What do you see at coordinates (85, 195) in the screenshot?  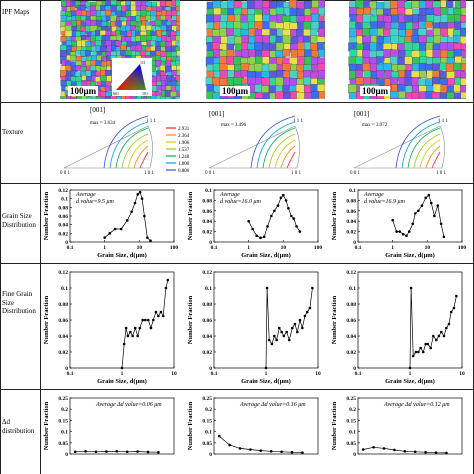 I see `chart-annotation: Average` at bounding box center [85, 195].